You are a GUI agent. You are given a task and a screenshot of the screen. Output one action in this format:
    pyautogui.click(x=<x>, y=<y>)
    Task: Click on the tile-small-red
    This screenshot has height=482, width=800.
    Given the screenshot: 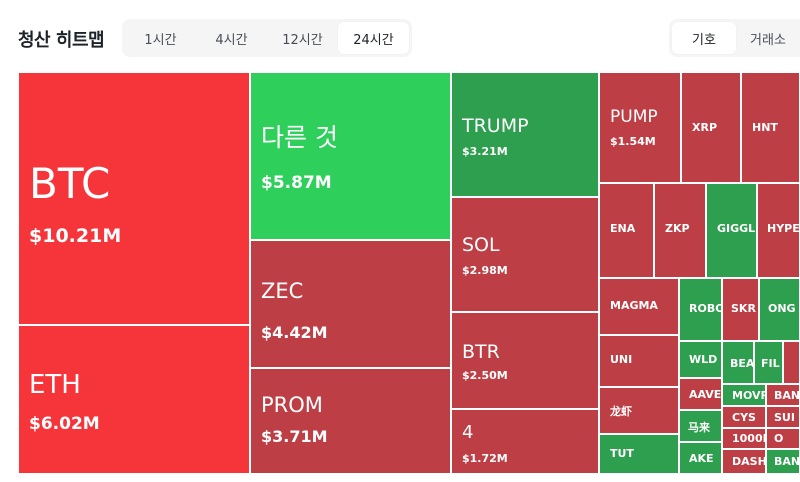 What is the action you would take?
    pyautogui.click(x=791, y=362)
    